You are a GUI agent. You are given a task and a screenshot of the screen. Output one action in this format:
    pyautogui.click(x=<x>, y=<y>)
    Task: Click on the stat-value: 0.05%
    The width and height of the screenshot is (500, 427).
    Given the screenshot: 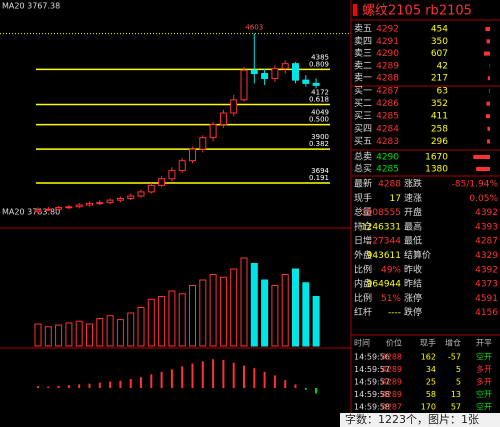 What is the action you would take?
    pyautogui.click(x=483, y=199)
    